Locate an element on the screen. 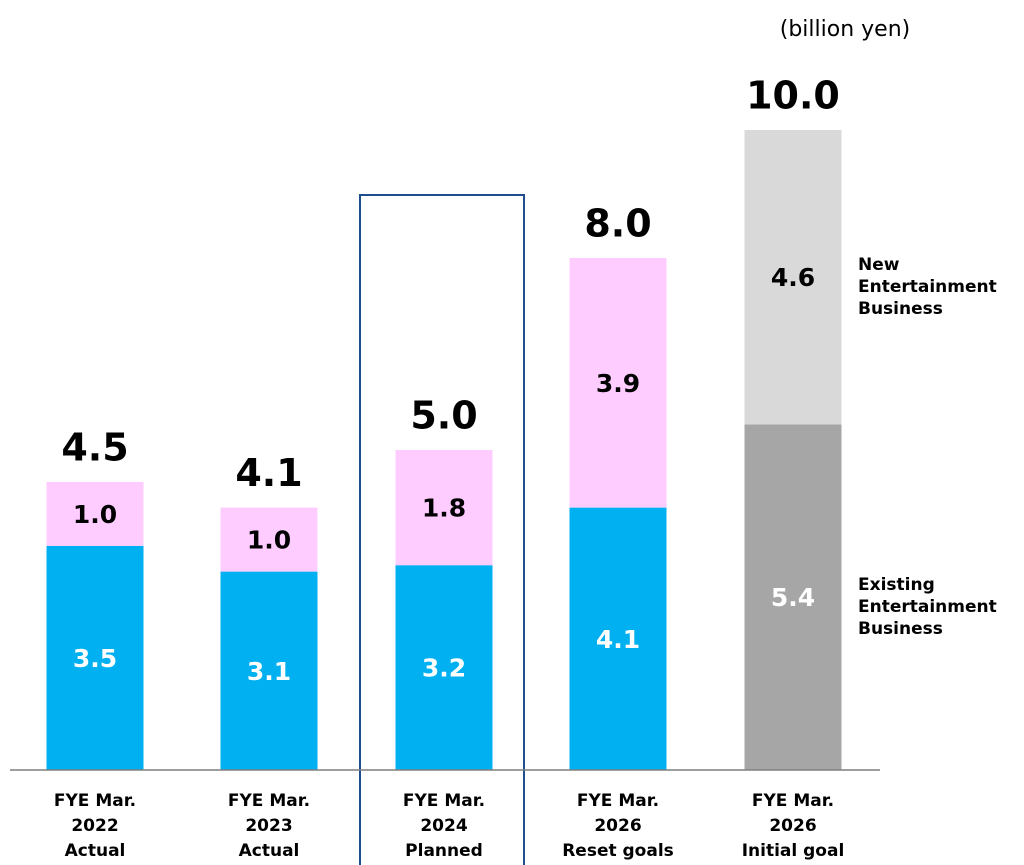 This screenshot has width=1024, height=865. total-label: 8.0 is located at coordinates (617, 224).